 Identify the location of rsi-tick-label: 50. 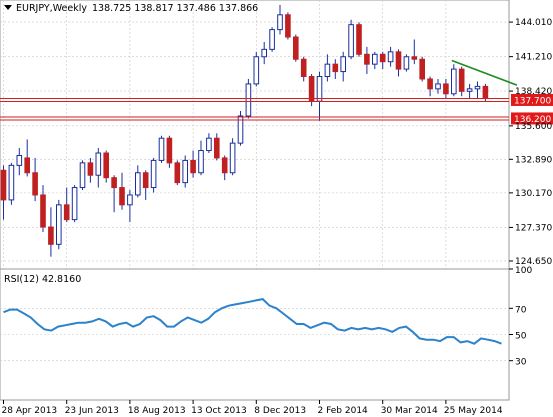
(521, 337).